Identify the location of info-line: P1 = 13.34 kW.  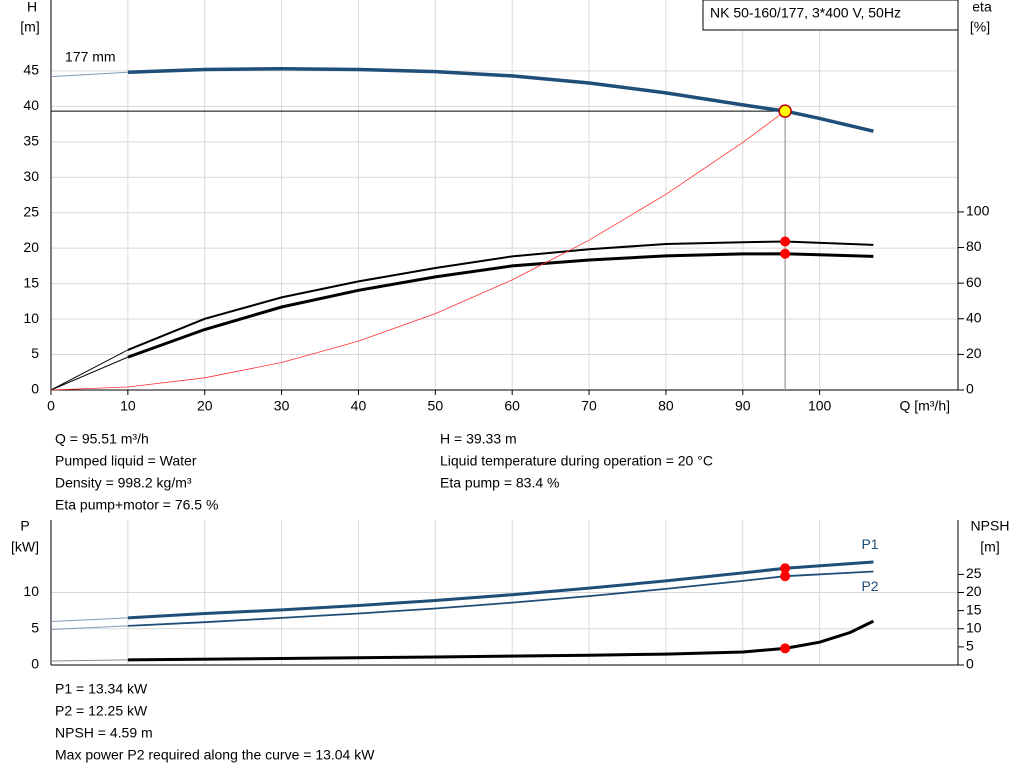
(101, 689).